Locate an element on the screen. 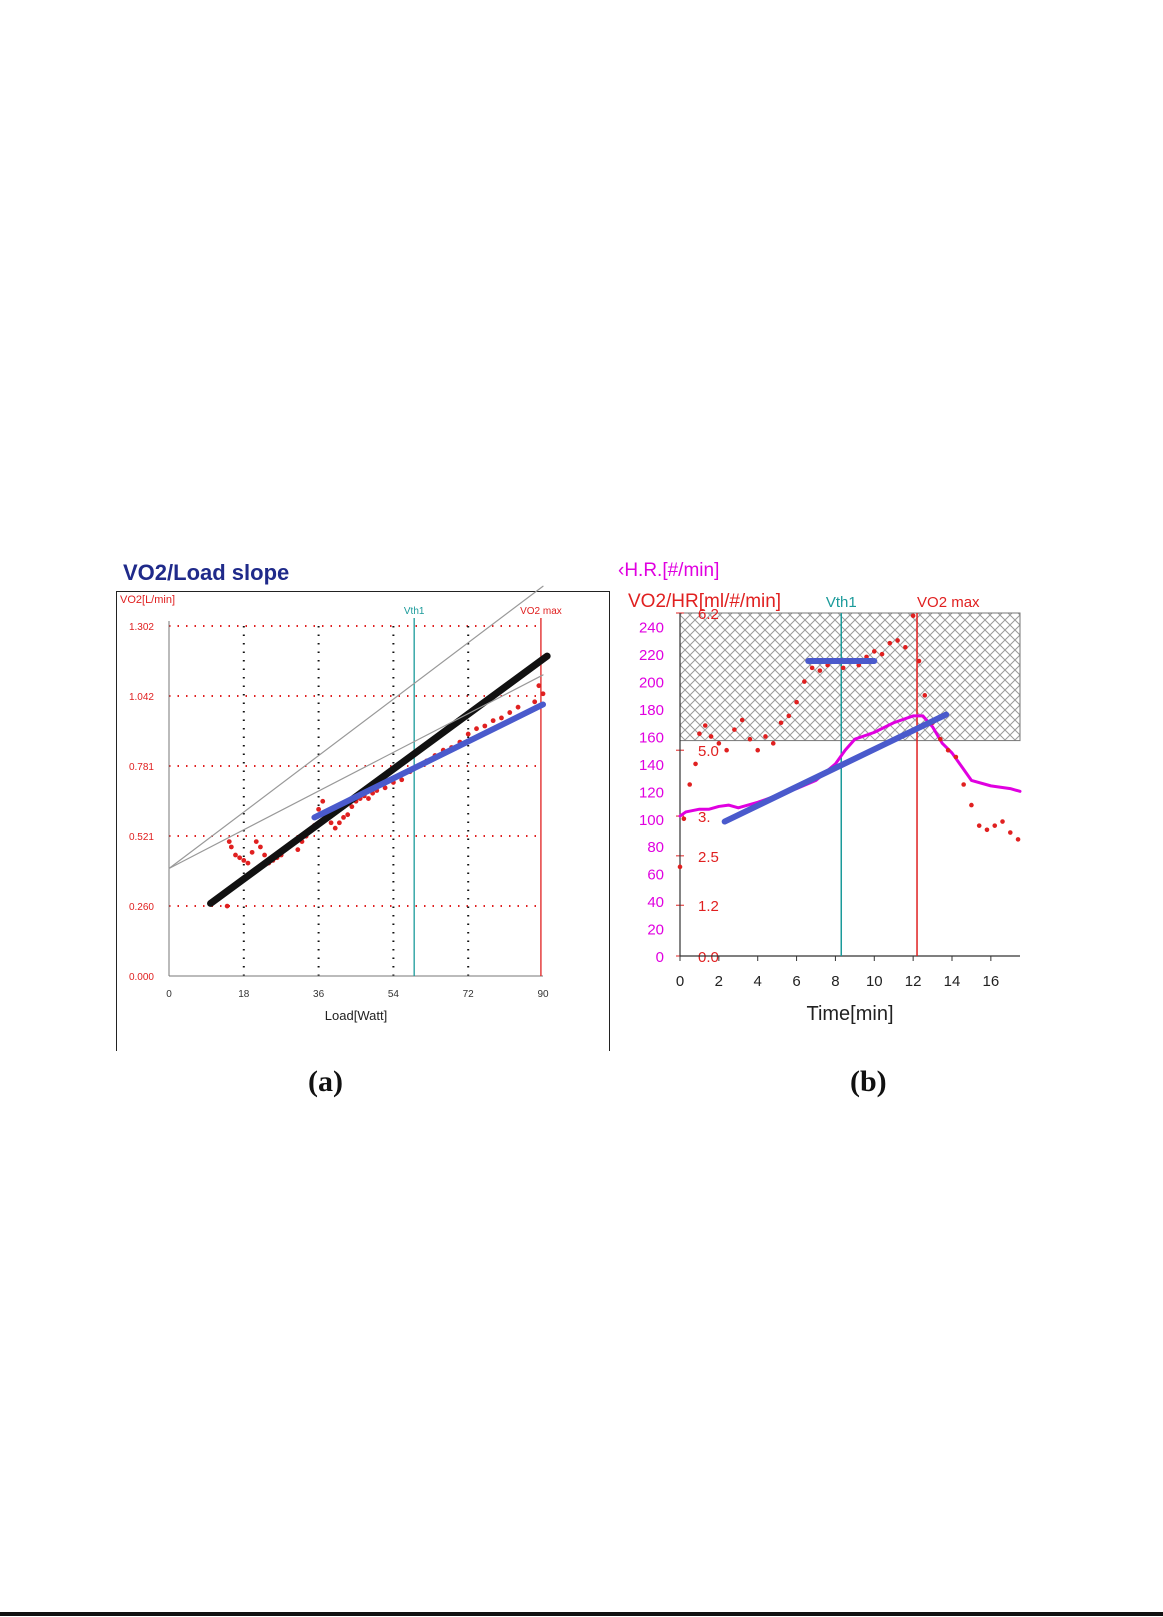  chart-a-x-axis-label: Load[Watt] is located at coordinates (356, 1015).